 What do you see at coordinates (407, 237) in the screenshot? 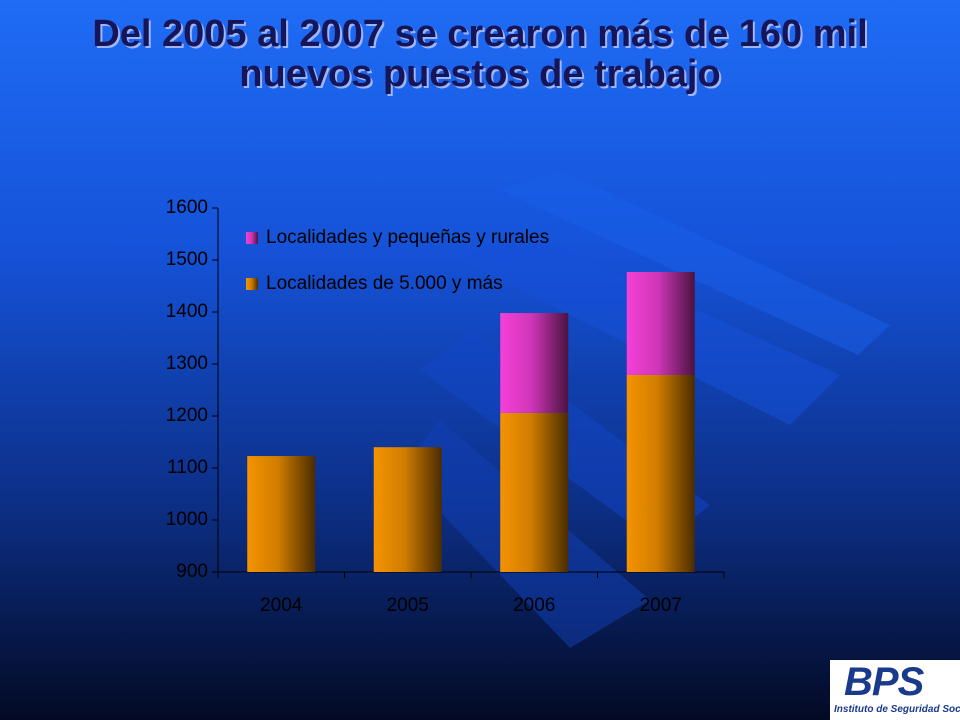
I see `legend-label: Localidades y pequeñas y rurales` at bounding box center [407, 237].